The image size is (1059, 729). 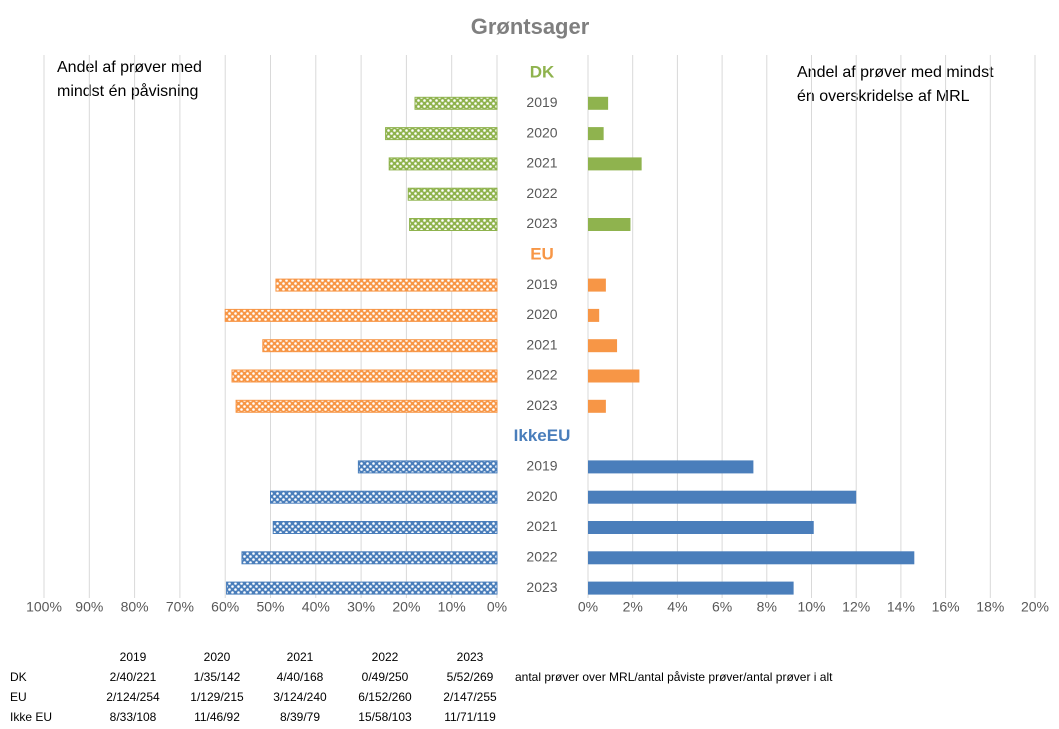 What do you see at coordinates (300, 657) in the screenshot?
I see `table-header: 2021` at bounding box center [300, 657].